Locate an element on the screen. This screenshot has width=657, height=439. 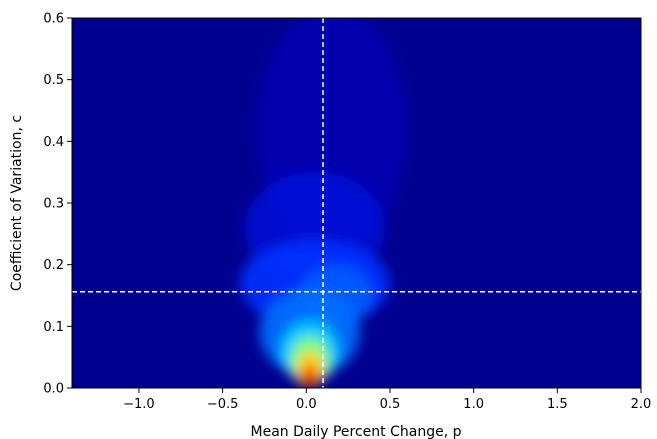
x-tick-label: 1.5 is located at coordinates (557, 404).